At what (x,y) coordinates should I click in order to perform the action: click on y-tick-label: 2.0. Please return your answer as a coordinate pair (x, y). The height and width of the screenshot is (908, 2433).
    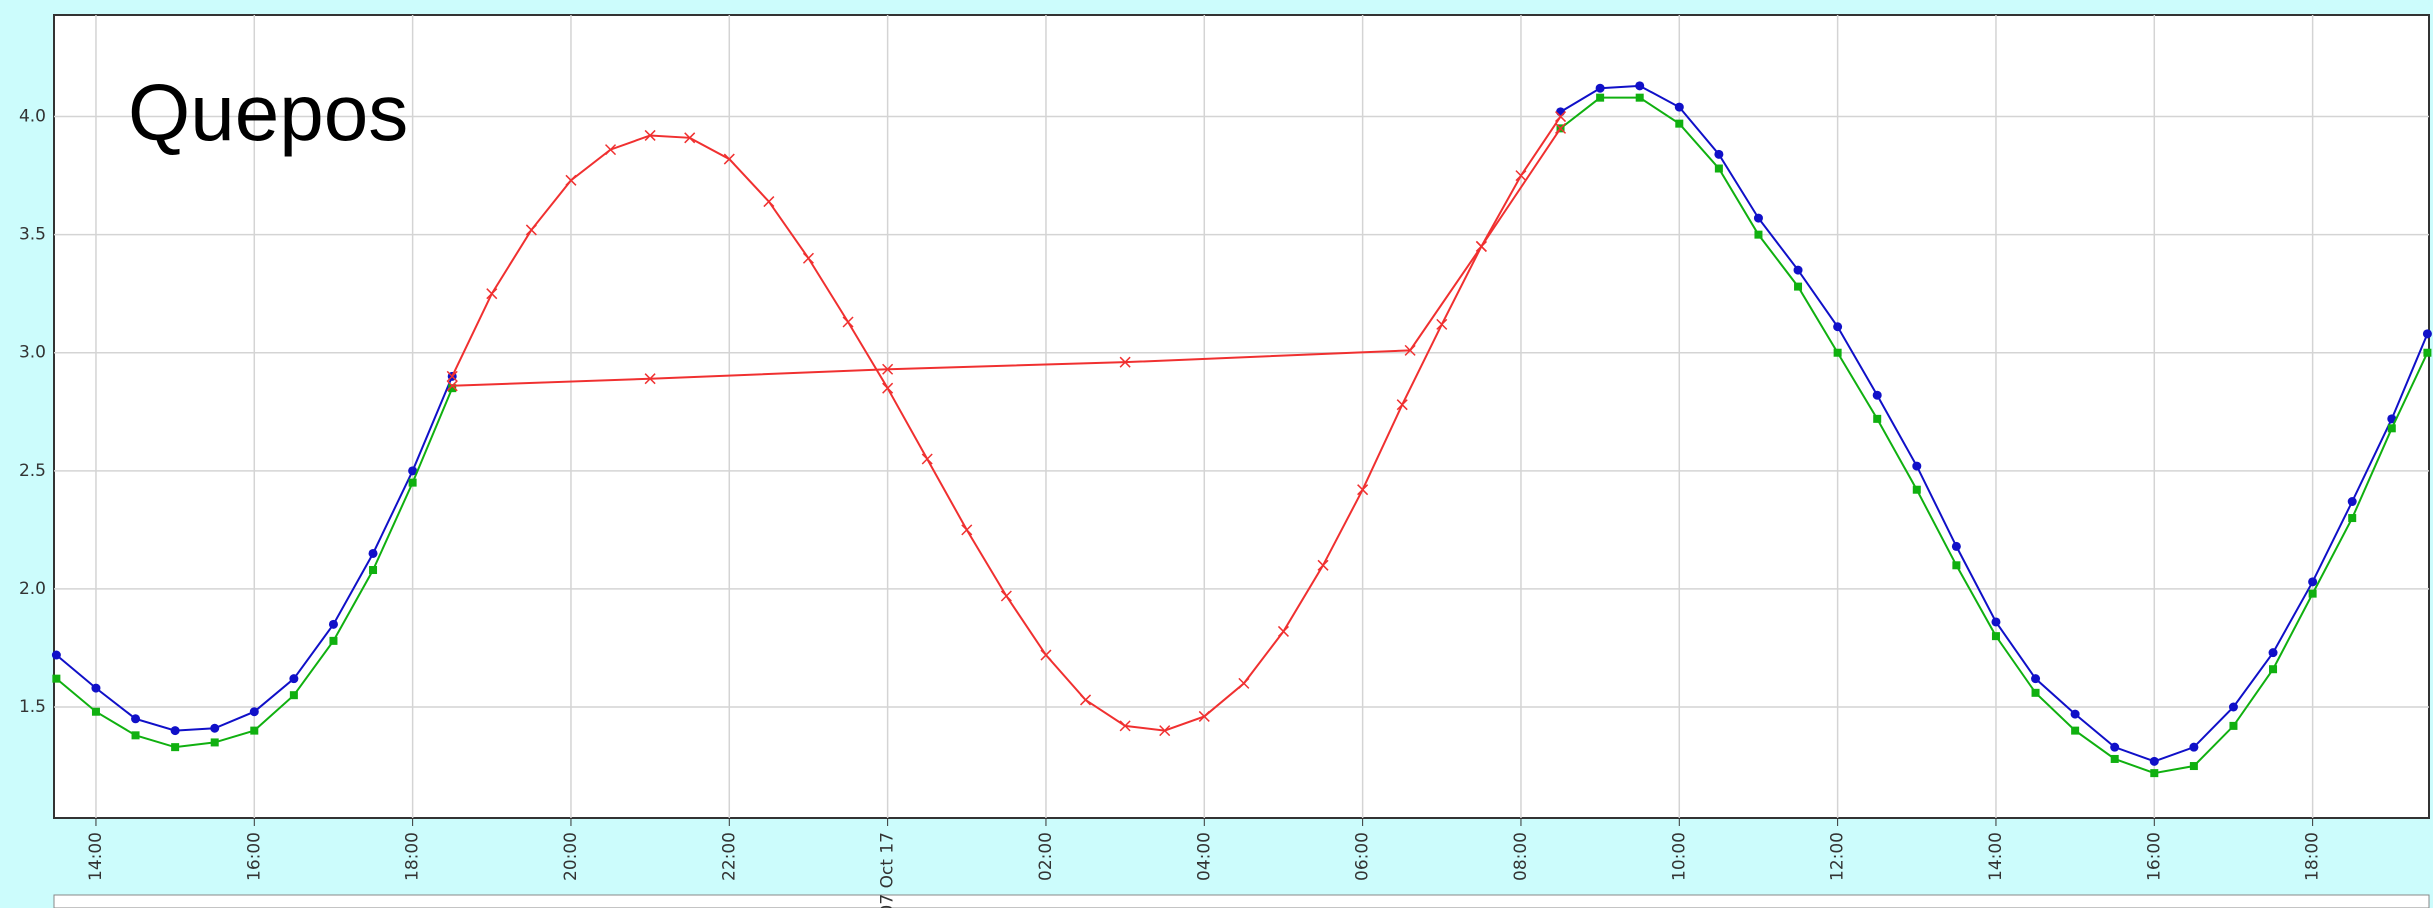
    Looking at the image, I should click on (32, 589).